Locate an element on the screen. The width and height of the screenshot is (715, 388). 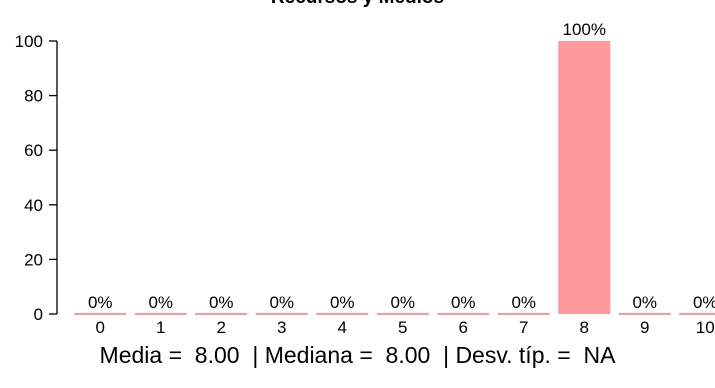
y-tick-label: 80 is located at coordinates (33, 96).